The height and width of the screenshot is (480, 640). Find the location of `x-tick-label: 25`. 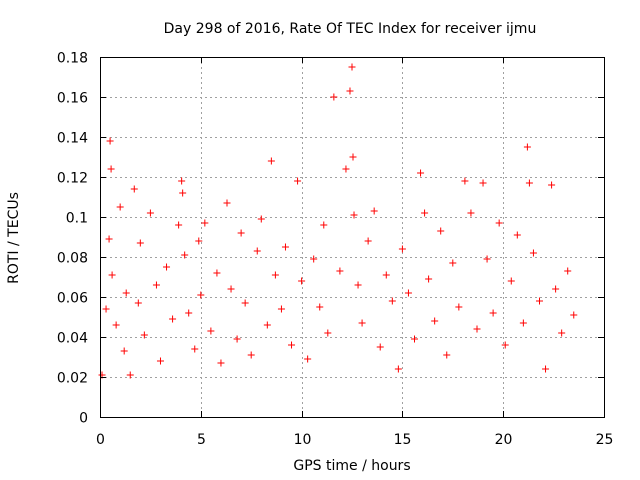

x-tick-label: 25 is located at coordinates (605, 440).